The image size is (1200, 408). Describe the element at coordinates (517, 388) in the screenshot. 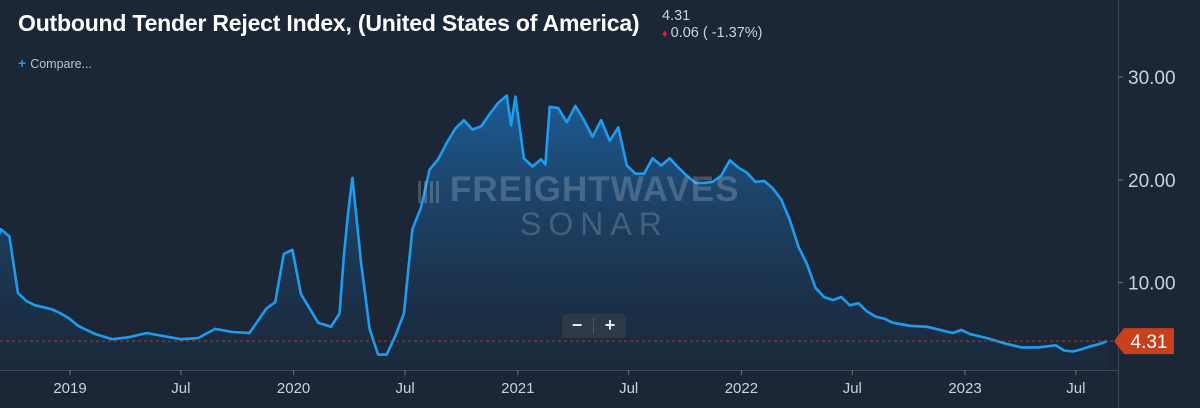

I see `x-tick-label: 2021` at that location.